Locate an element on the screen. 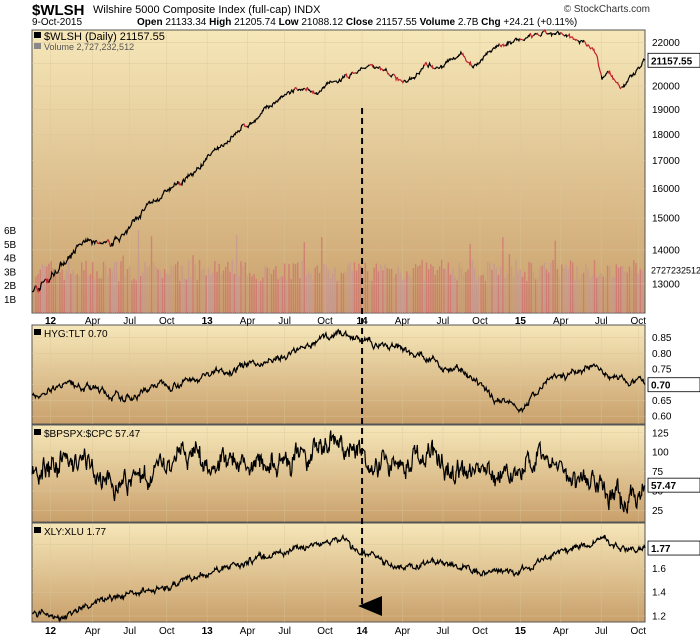  x-axis-tick-label: Apr is located at coordinates (248, 631).